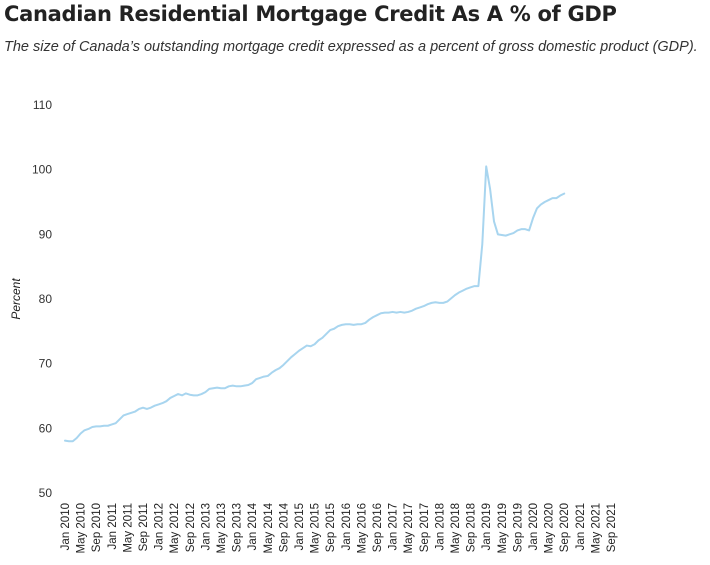 The image size is (710, 565). What do you see at coordinates (42, 105) in the screenshot?
I see `y-tick-label: 110` at bounding box center [42, 105].